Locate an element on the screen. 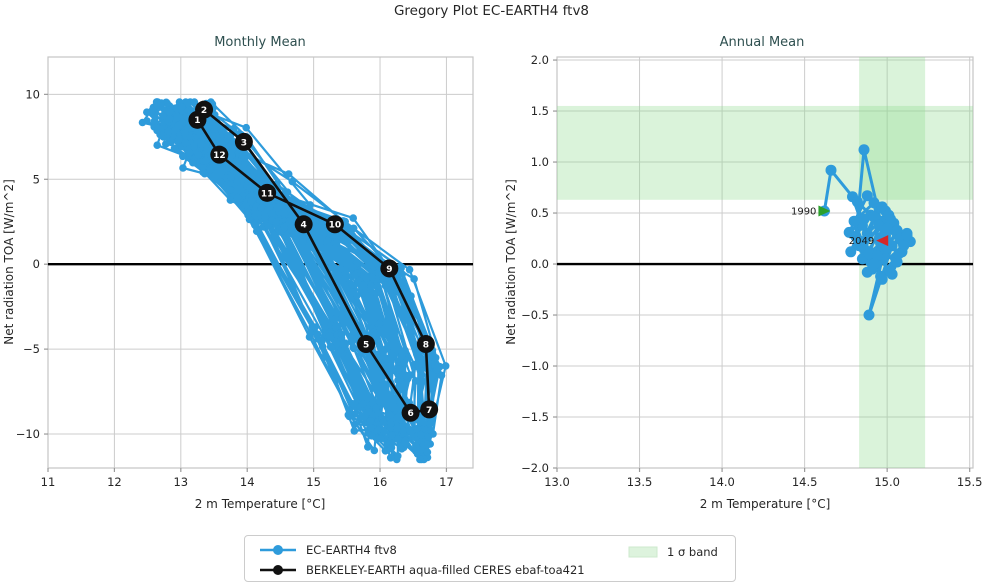 The image size is (983, 586). y-tick-label: −0.5 is located at coordinates (535, 315).